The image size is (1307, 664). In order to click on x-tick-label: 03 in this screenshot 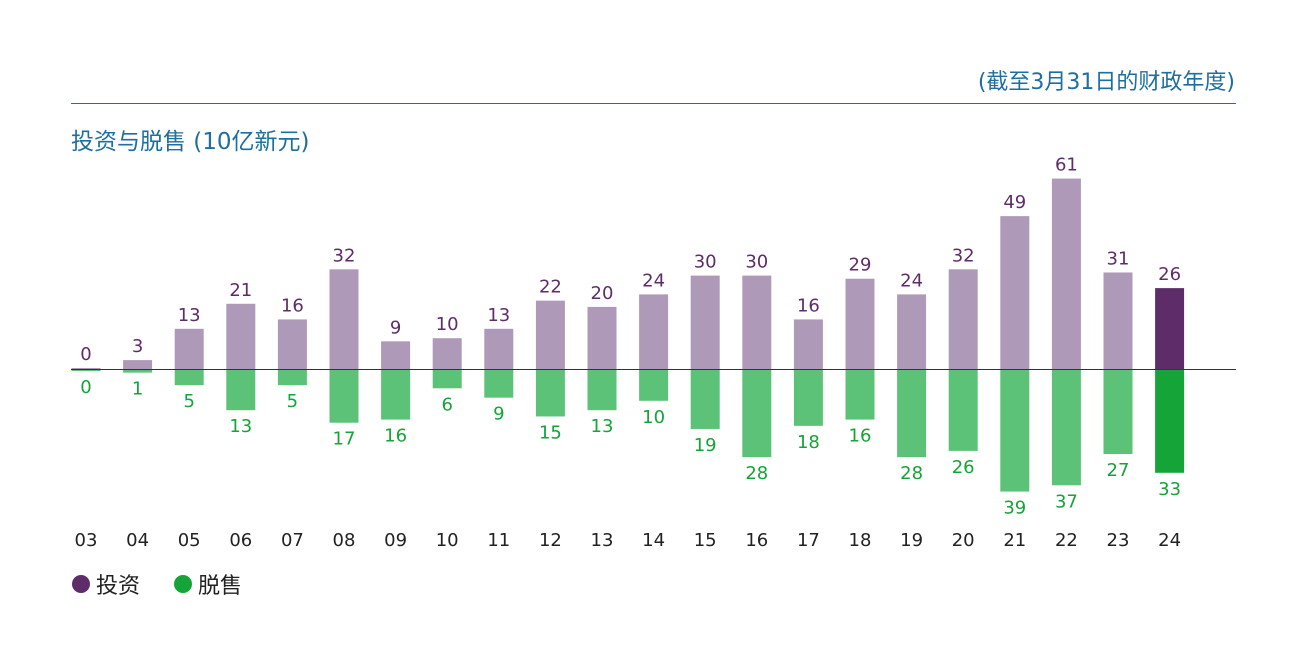, I will do `click(86, 540)`.